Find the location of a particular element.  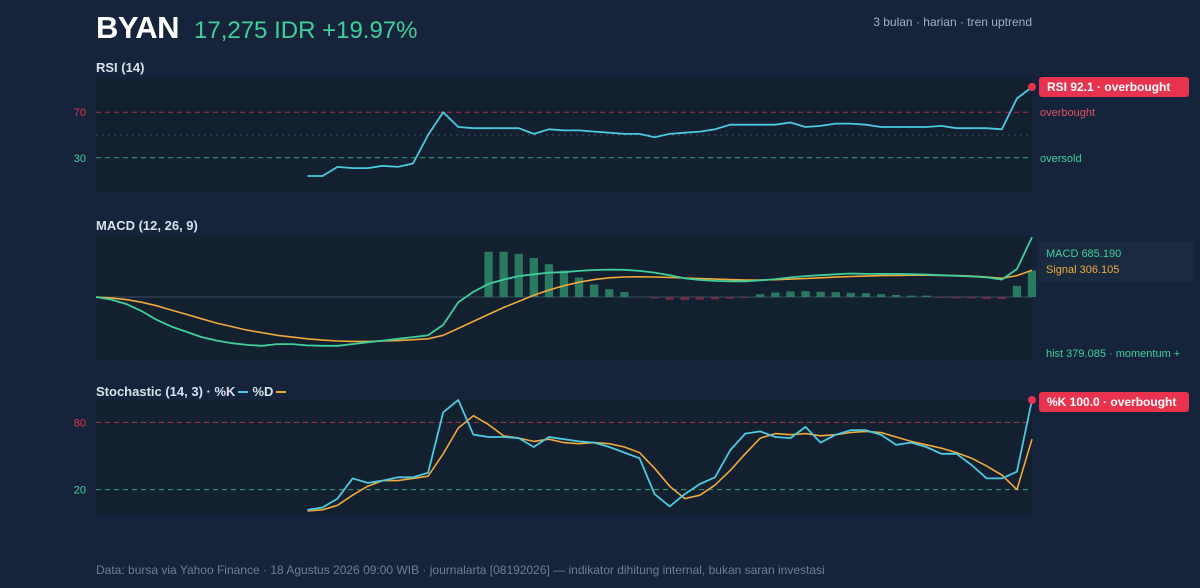

rsi-oversold-label: oversold is located at coordinates (1061, 159).